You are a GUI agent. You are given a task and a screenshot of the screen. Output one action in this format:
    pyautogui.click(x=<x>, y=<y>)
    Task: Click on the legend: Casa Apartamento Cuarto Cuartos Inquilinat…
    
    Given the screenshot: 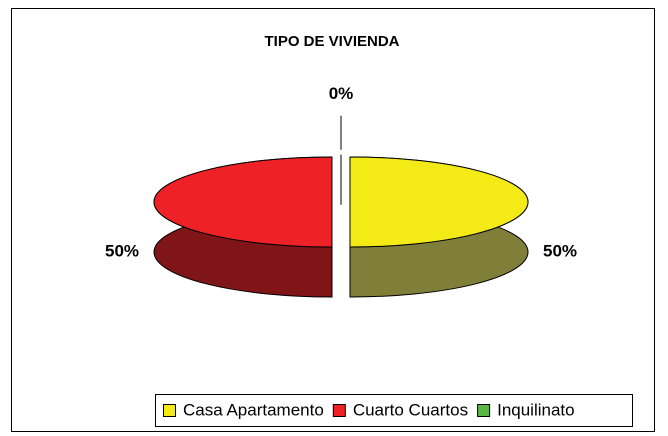 What is the action you would take?
    pyautogui.click(x=369, y=409)
    